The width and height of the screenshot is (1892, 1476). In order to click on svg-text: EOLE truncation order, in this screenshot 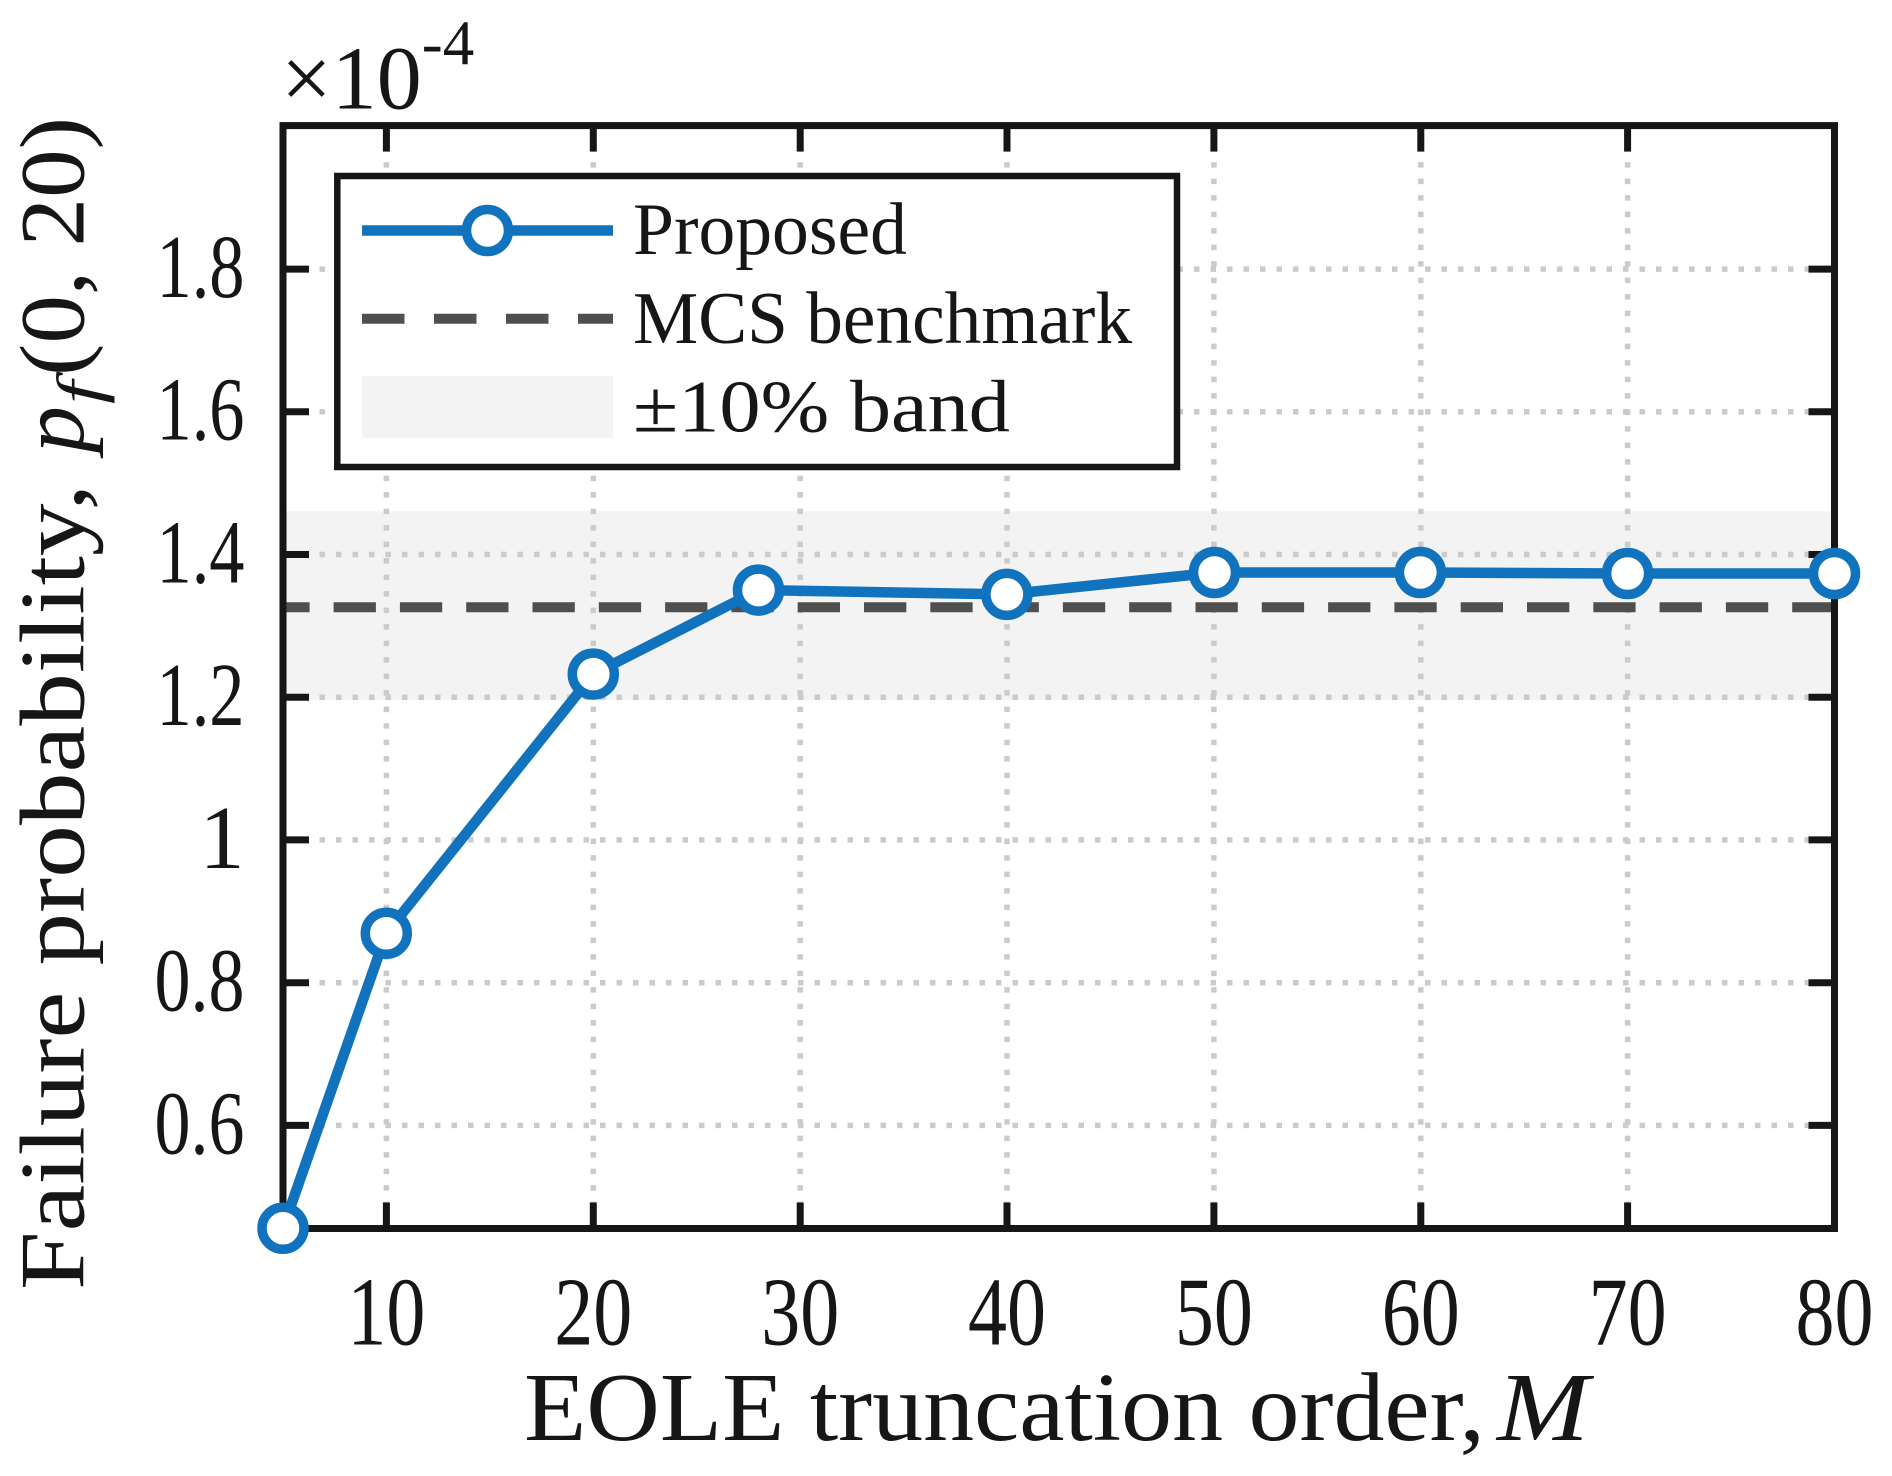, I will do `click(1004, 1407)`.